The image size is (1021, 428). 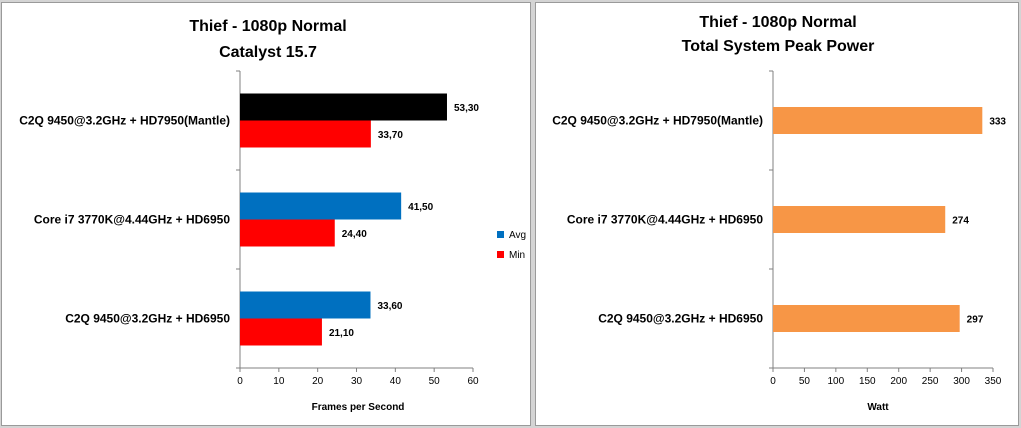 I want to click on legend-swatch-min, so click(x=500, y=254).